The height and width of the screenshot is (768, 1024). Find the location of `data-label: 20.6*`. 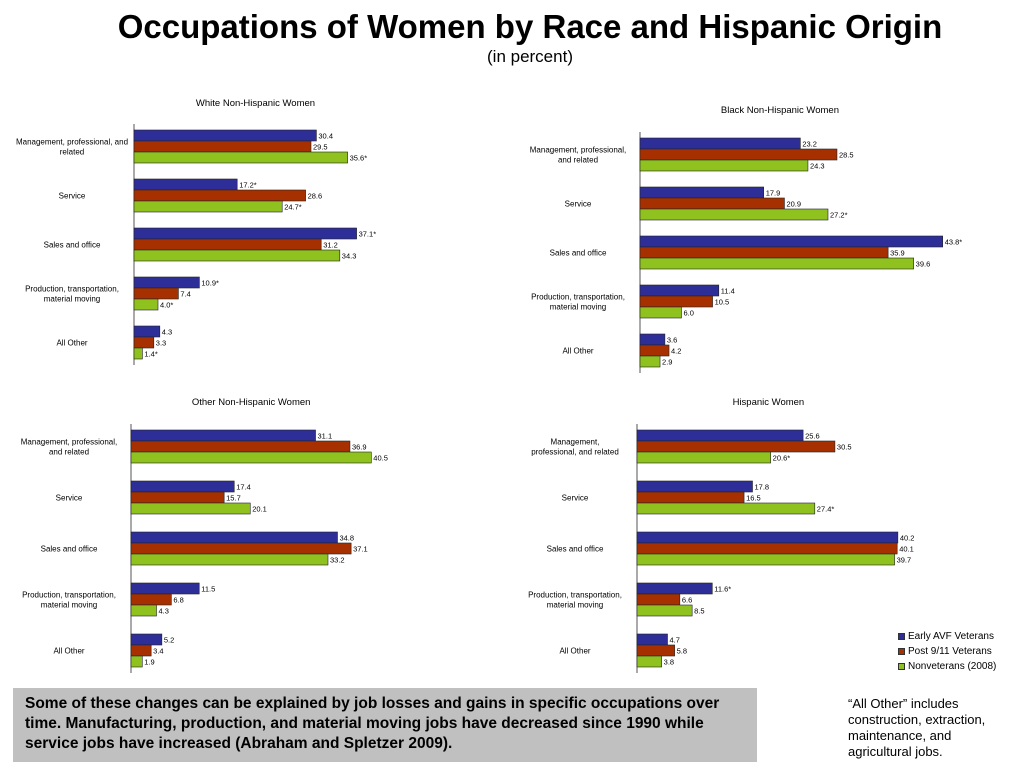

data-label: 20.6* is located at coordinates (782, 457).